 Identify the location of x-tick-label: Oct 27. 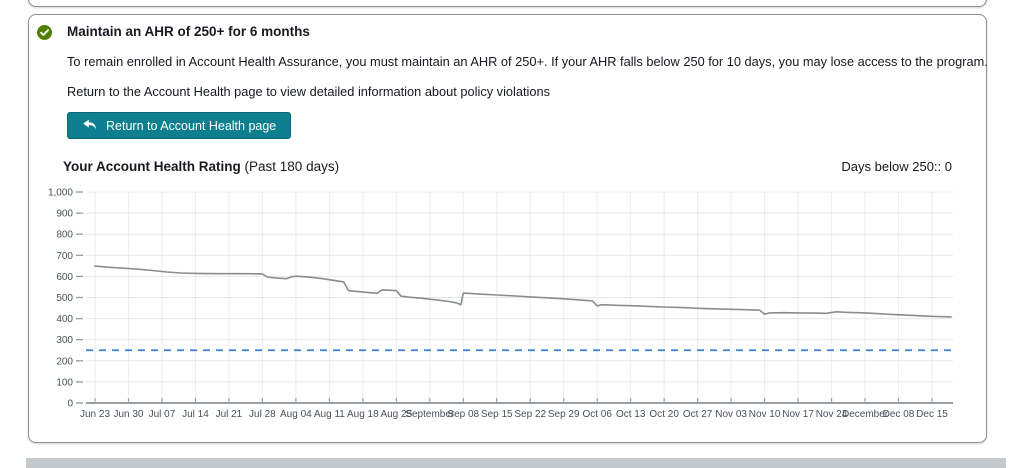
(698, 414).